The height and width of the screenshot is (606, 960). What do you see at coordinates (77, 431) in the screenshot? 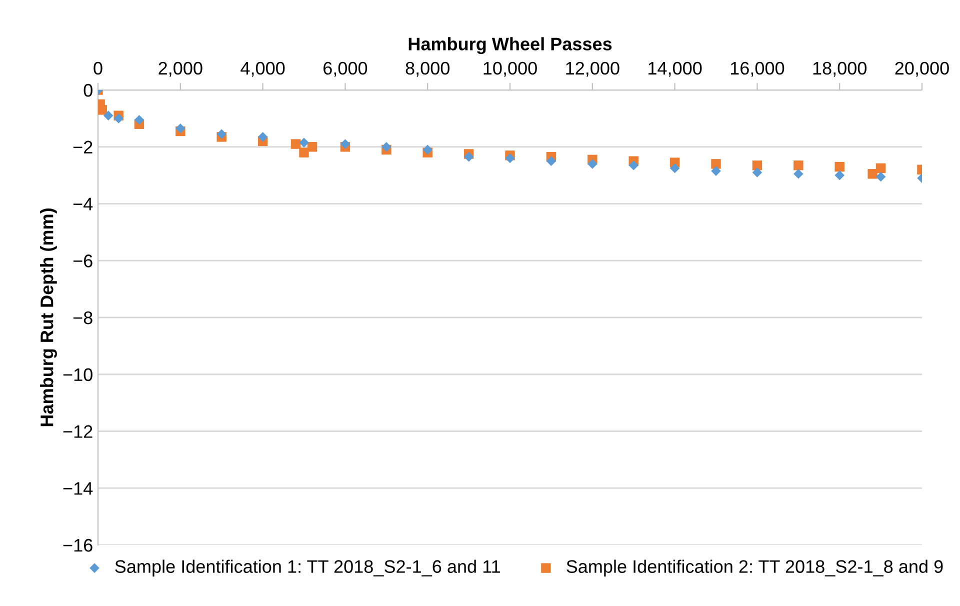
I see `y-tick-label: −12` at bounding box center [77, 431].